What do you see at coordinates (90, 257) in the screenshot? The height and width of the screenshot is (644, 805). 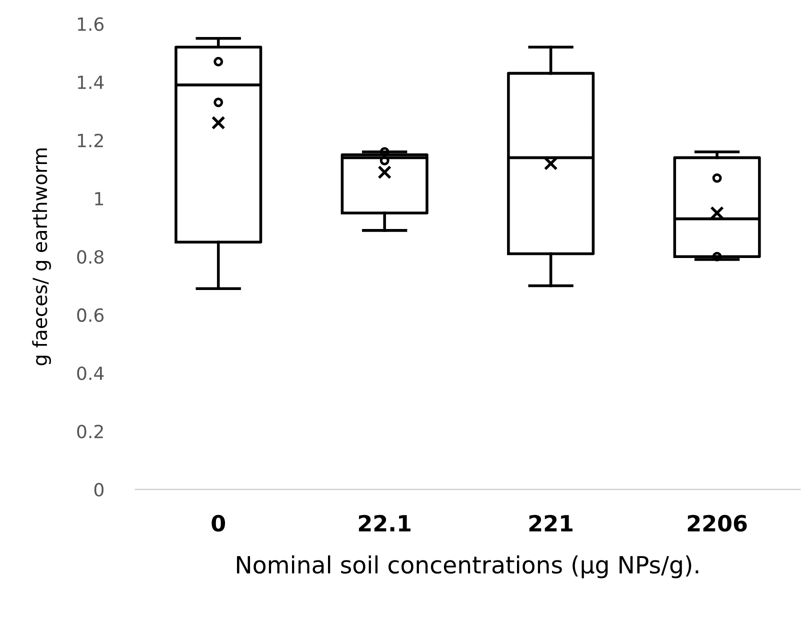 I see `y-tick-label: 0.8` at bounding box center [90, 257].